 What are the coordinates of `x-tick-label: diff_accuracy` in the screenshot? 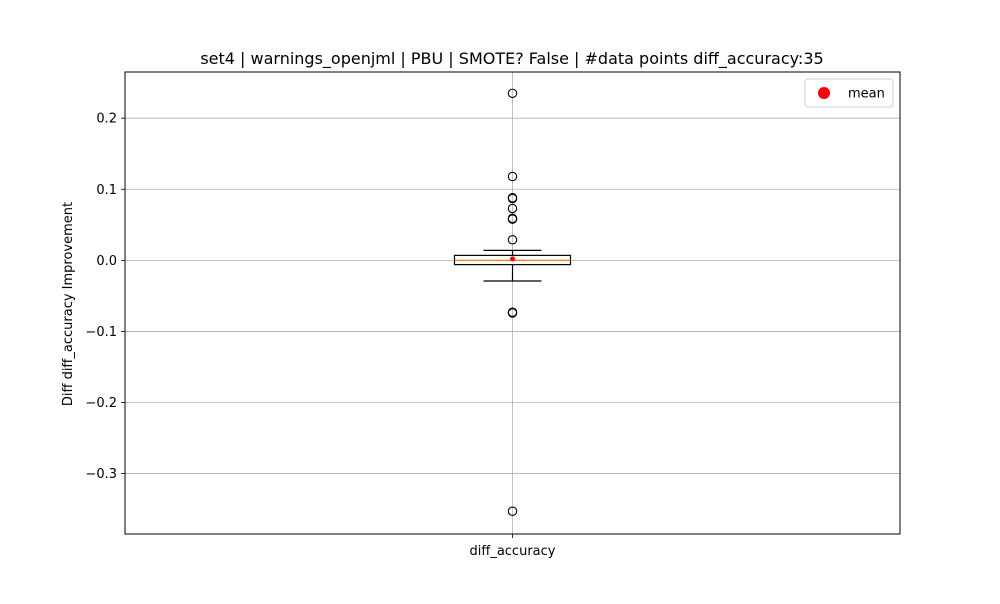 It's located at (513, 551).